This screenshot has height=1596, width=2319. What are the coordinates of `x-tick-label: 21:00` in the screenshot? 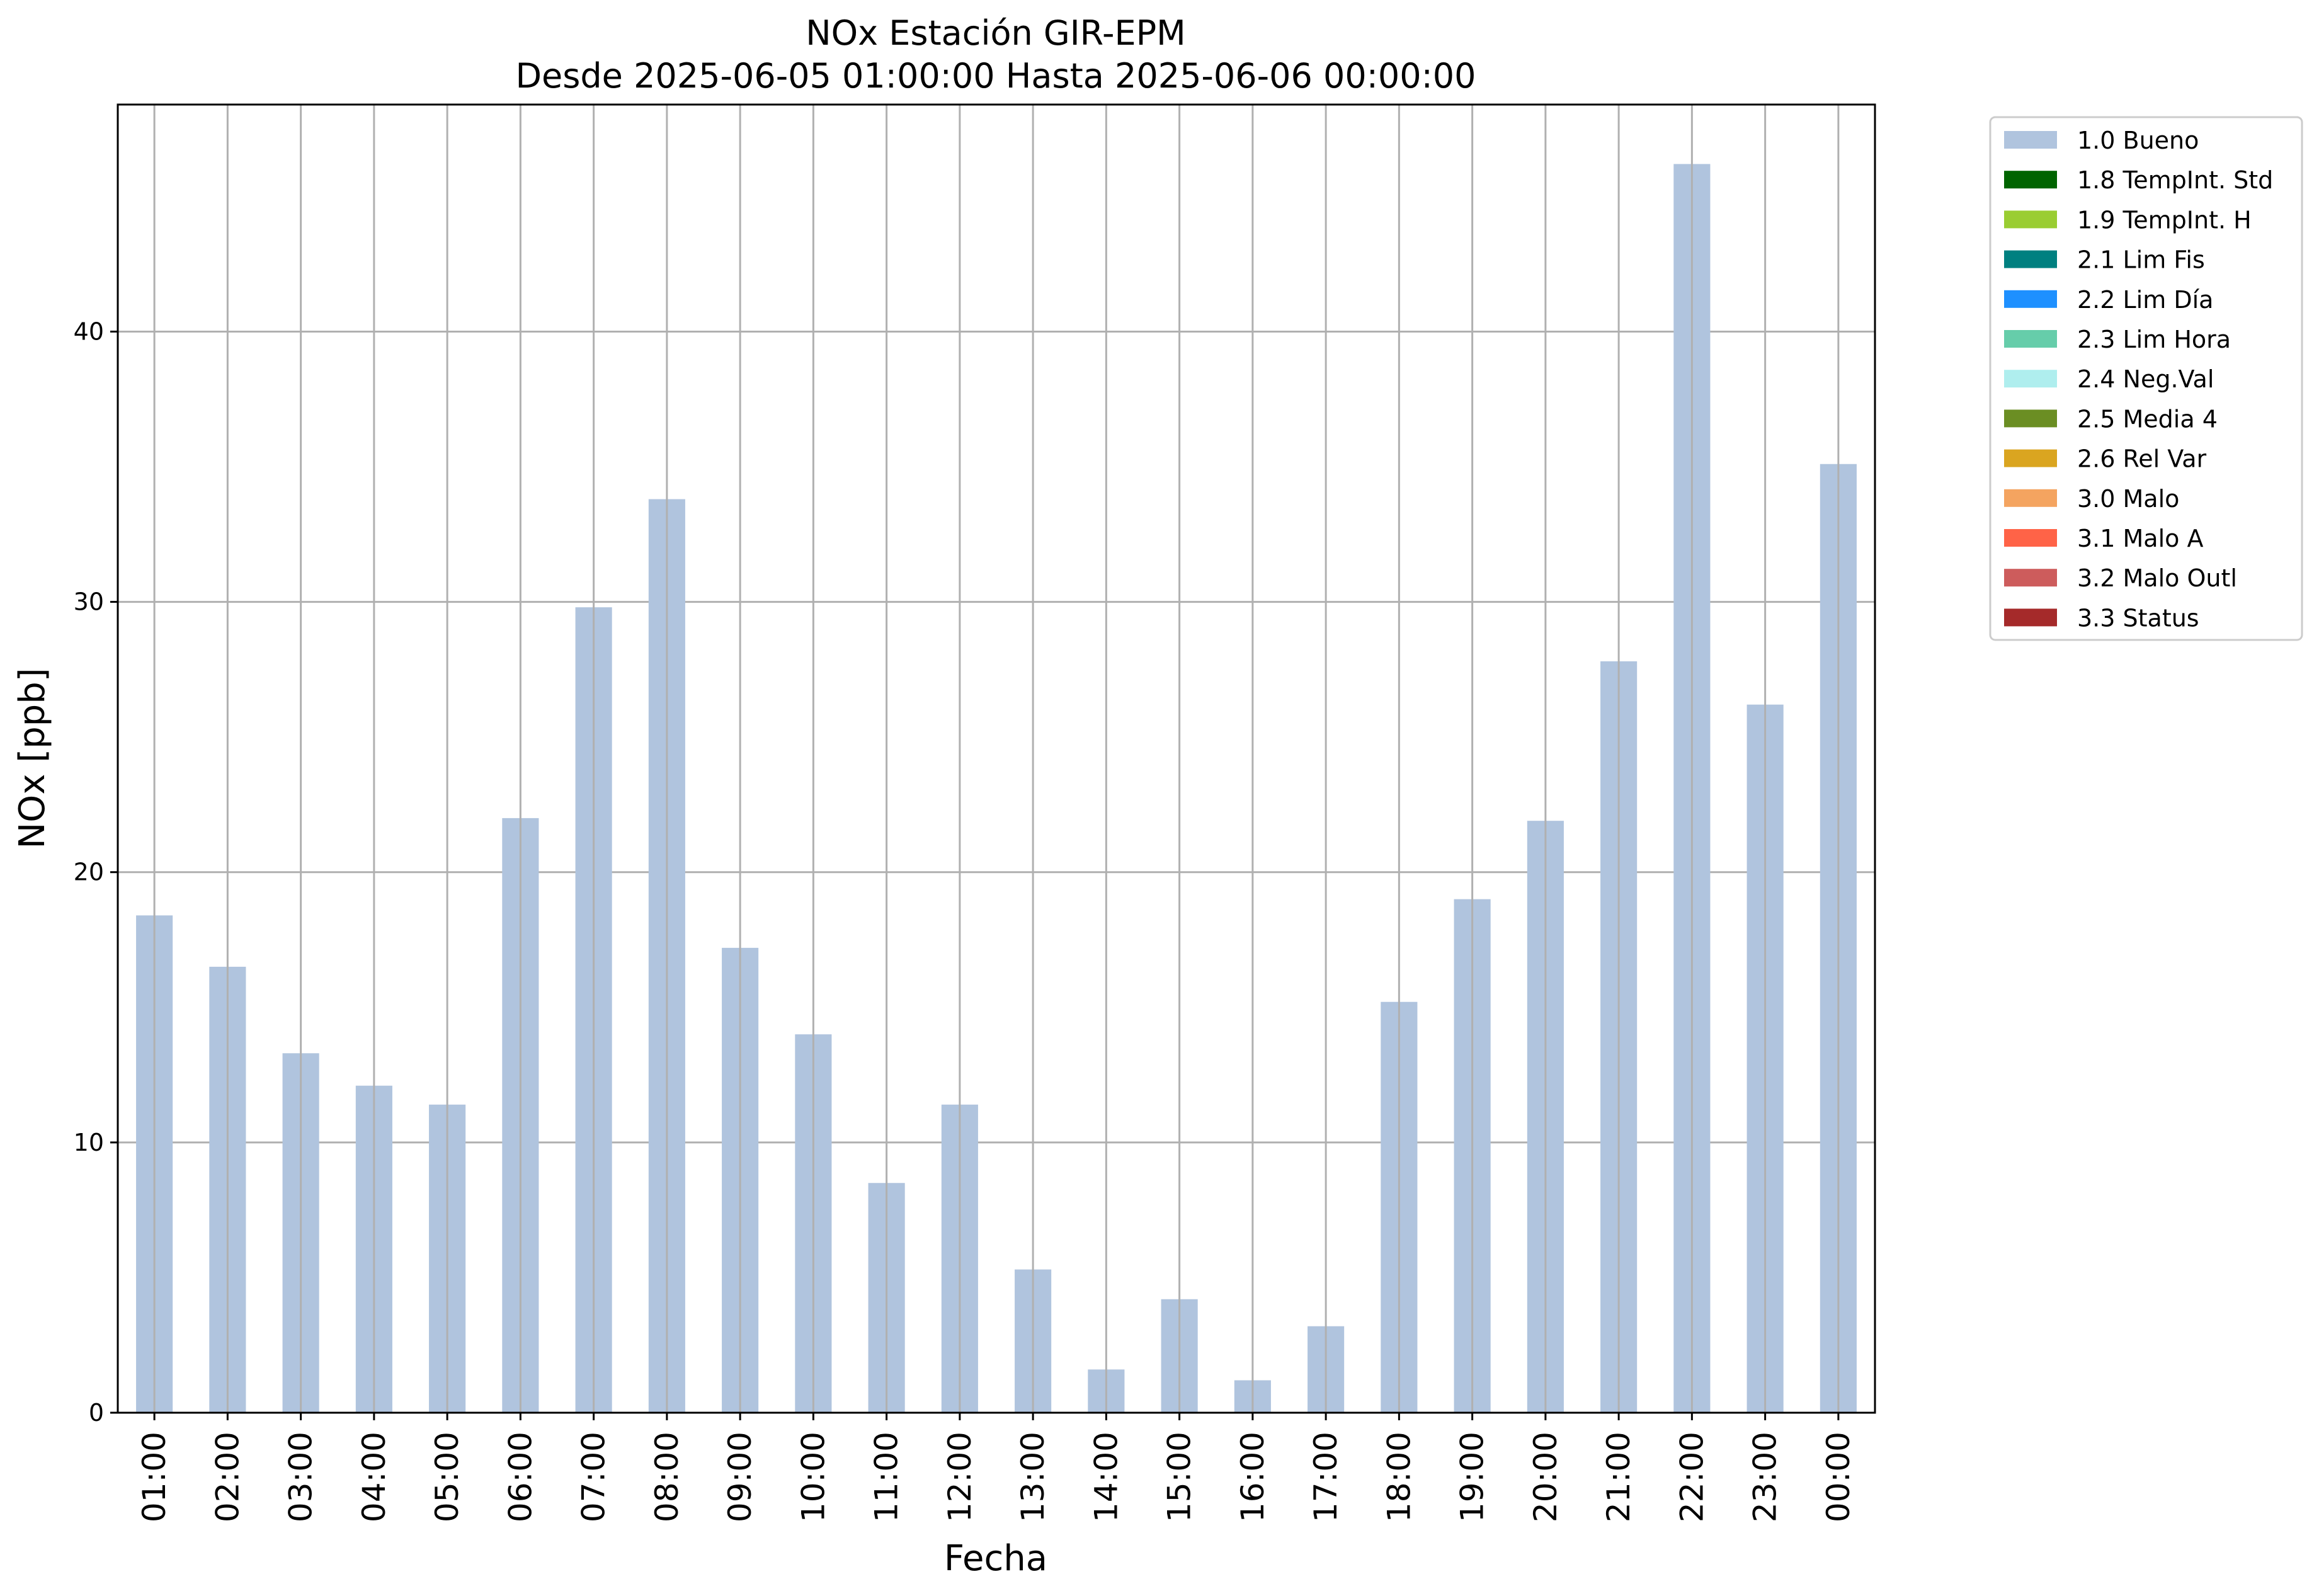 It's located at (1618, 1477).